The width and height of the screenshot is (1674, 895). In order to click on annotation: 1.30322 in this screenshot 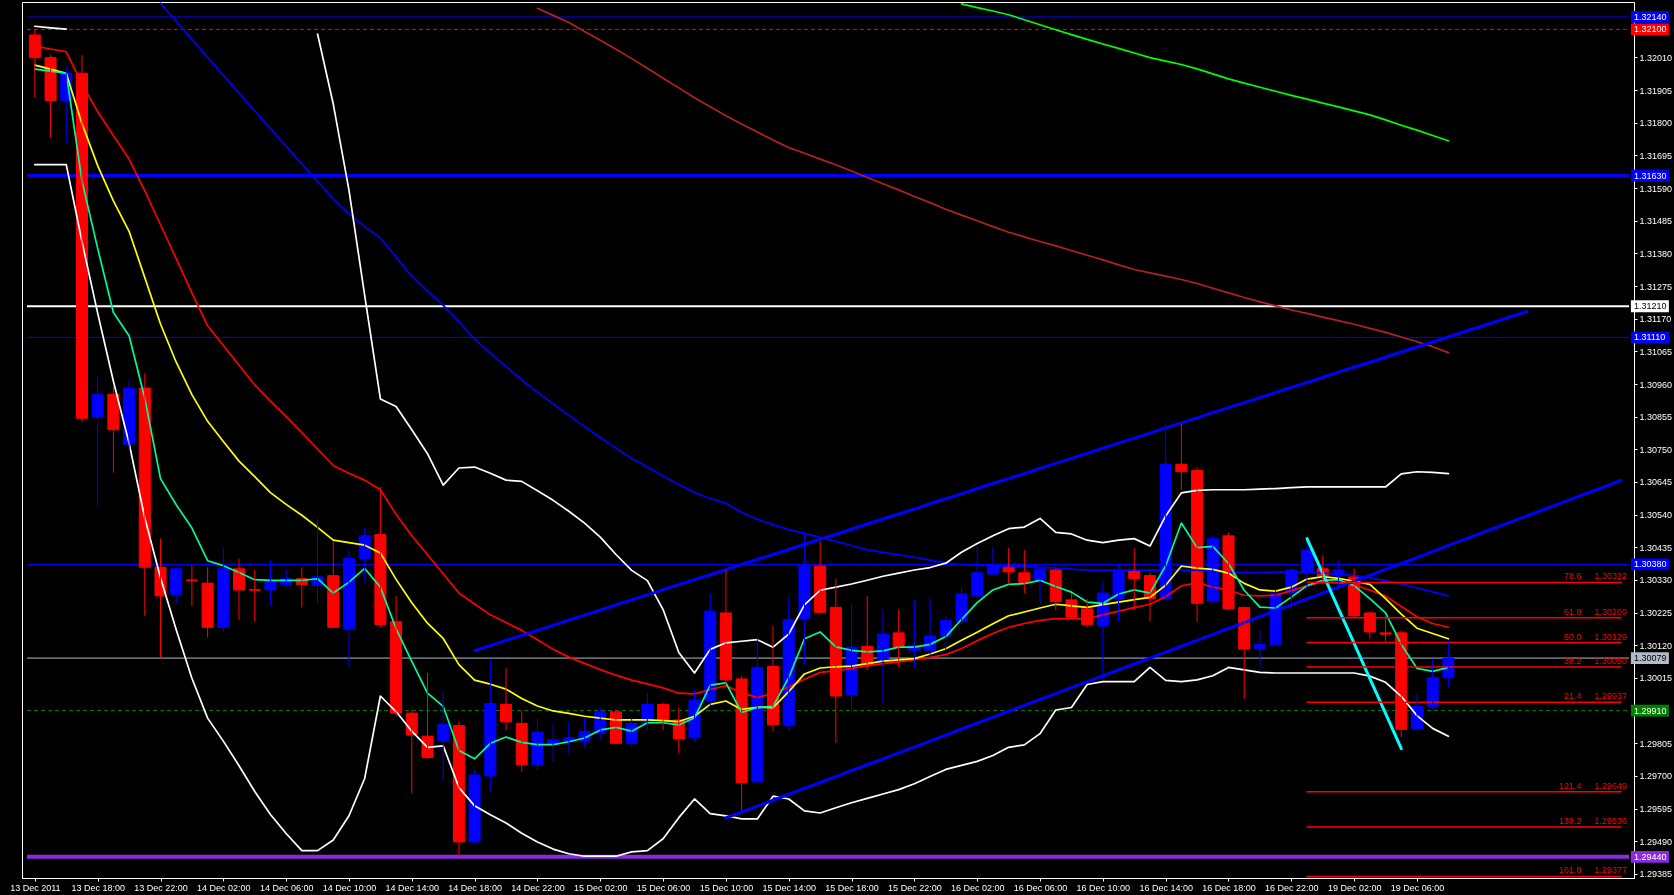, I will do `click(1610, 576)`.